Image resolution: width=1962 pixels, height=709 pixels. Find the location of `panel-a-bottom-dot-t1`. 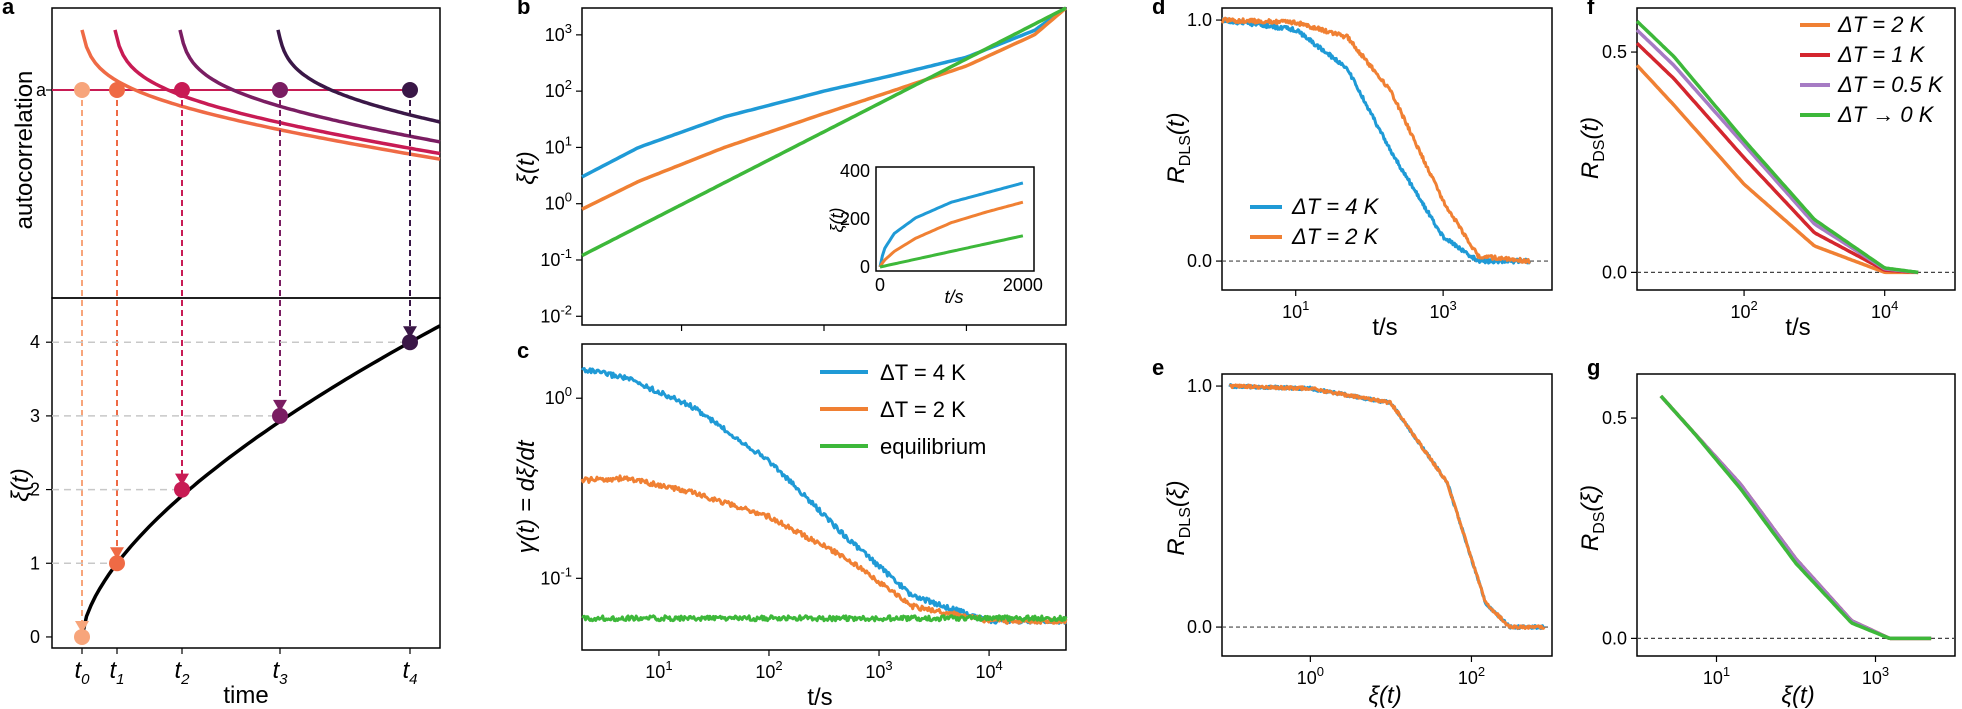

panel-a-bottom-dot-t1 is located at coordinates (117, 563).